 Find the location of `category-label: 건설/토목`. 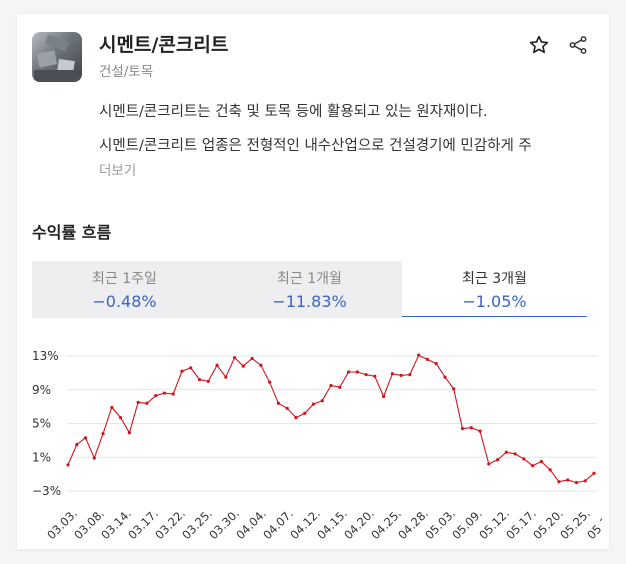

category-label: 건설/토목 is located at coordinates (126, 72).